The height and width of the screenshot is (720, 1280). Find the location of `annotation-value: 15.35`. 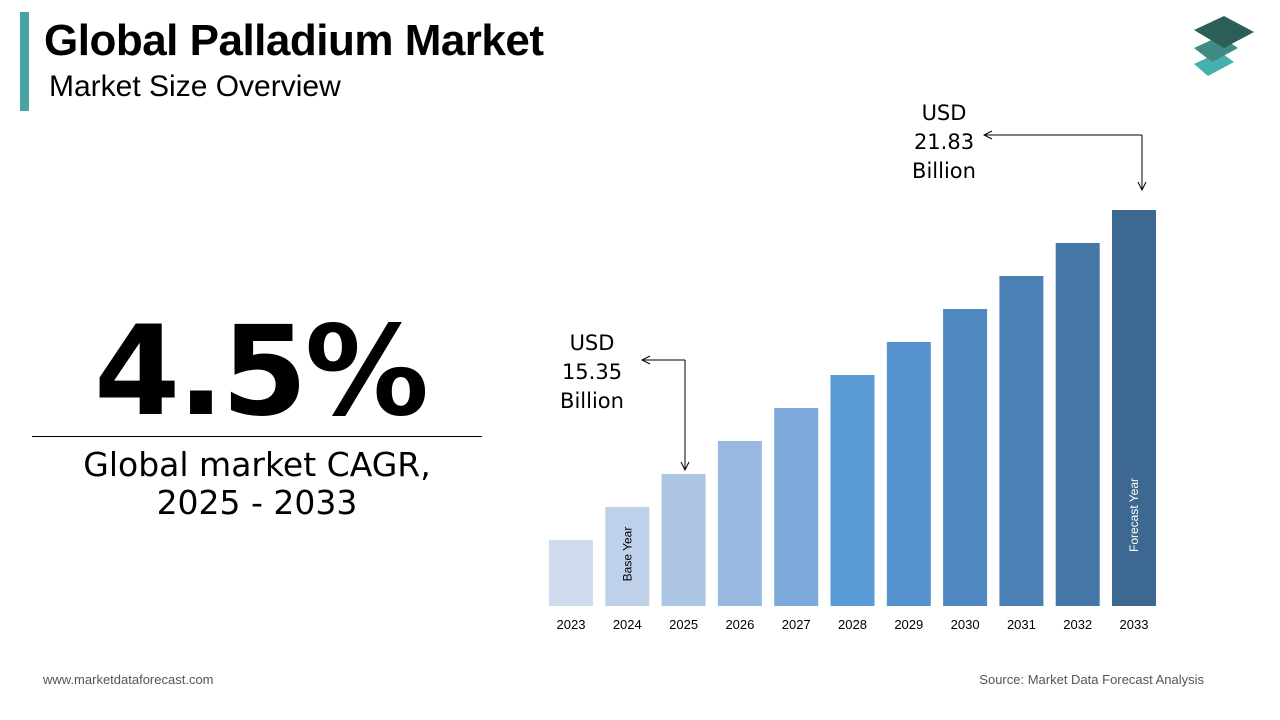

annotation-value: 15.35 is located at coordinates (592, 372).